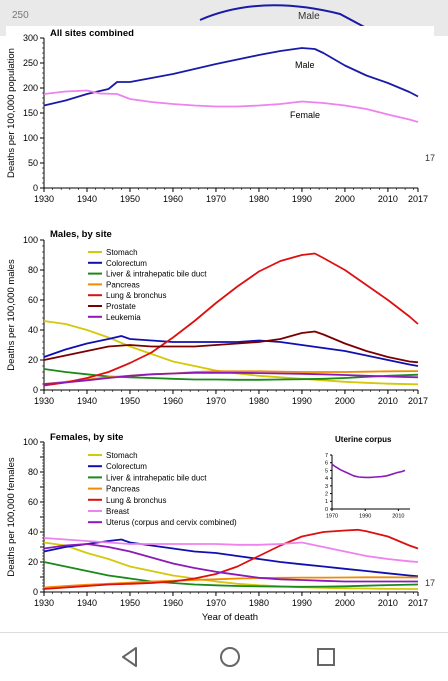  What do you see at coordinates (30, 113) in the screenshot?
I see `chart0-y-tick-label: 150` at bounding box center [30, 113].